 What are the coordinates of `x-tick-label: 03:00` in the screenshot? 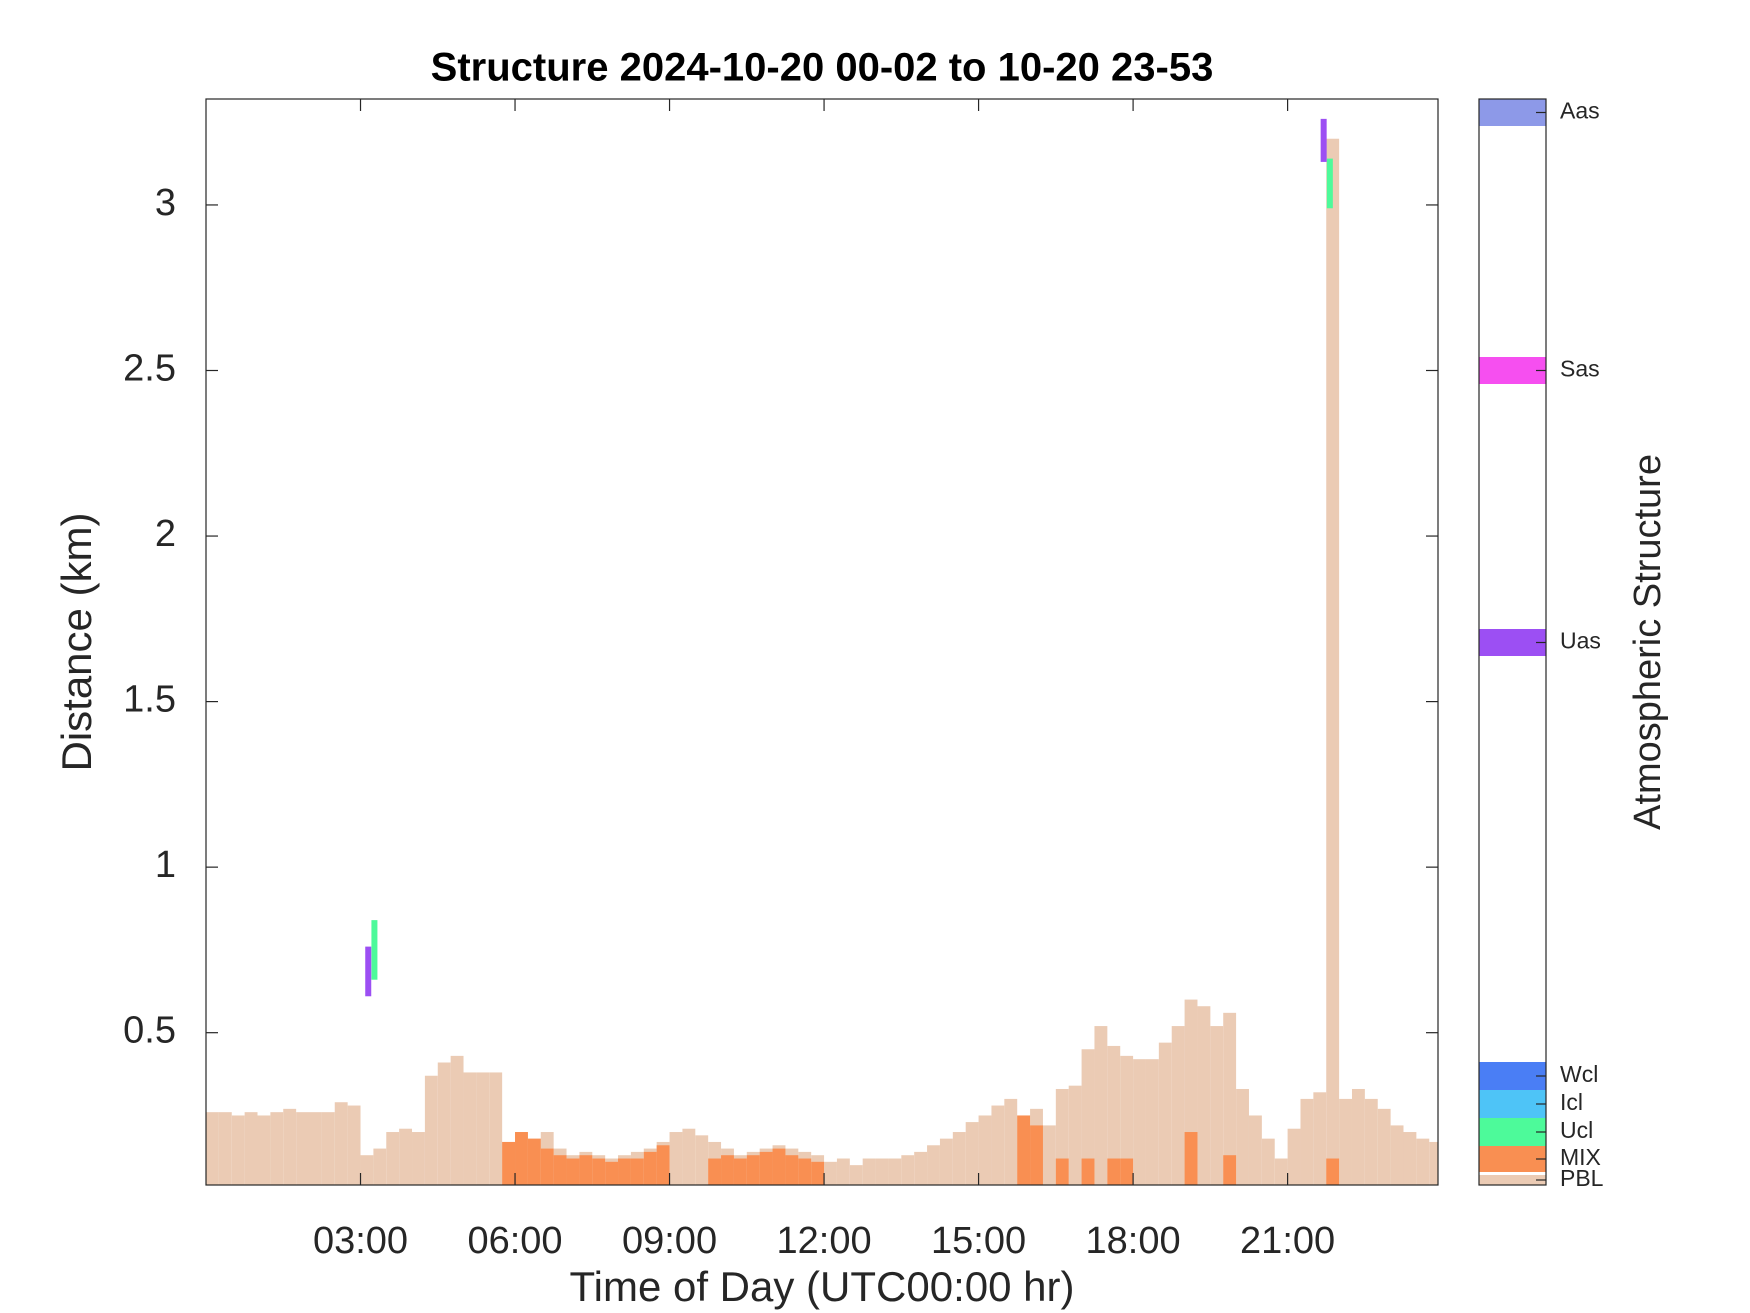 It's located at (360, 1241).